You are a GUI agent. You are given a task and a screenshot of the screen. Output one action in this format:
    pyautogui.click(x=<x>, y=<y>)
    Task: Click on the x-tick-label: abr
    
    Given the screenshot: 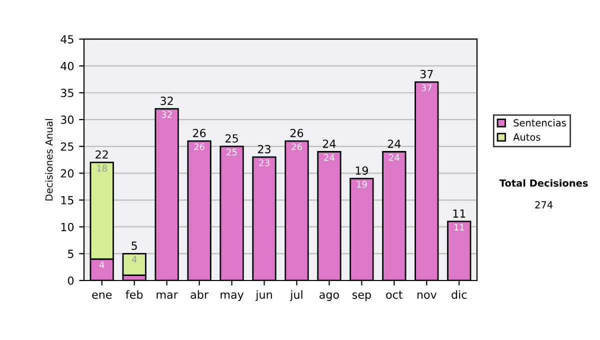 What is the action you would take?
    pyautogui.click(x=199, y=294)
    